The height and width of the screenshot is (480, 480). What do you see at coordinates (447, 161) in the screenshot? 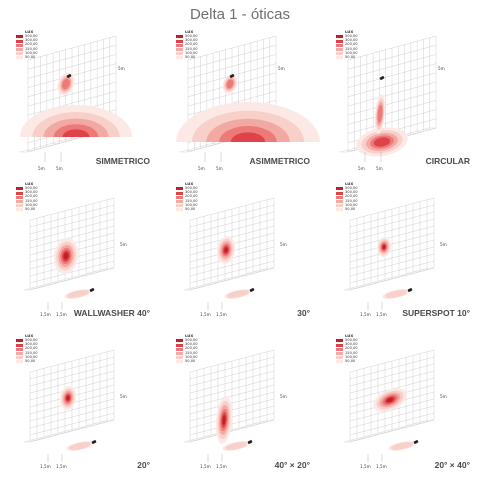
I see `optic-label: CIRCULAR` at bounding box center [447, 161].